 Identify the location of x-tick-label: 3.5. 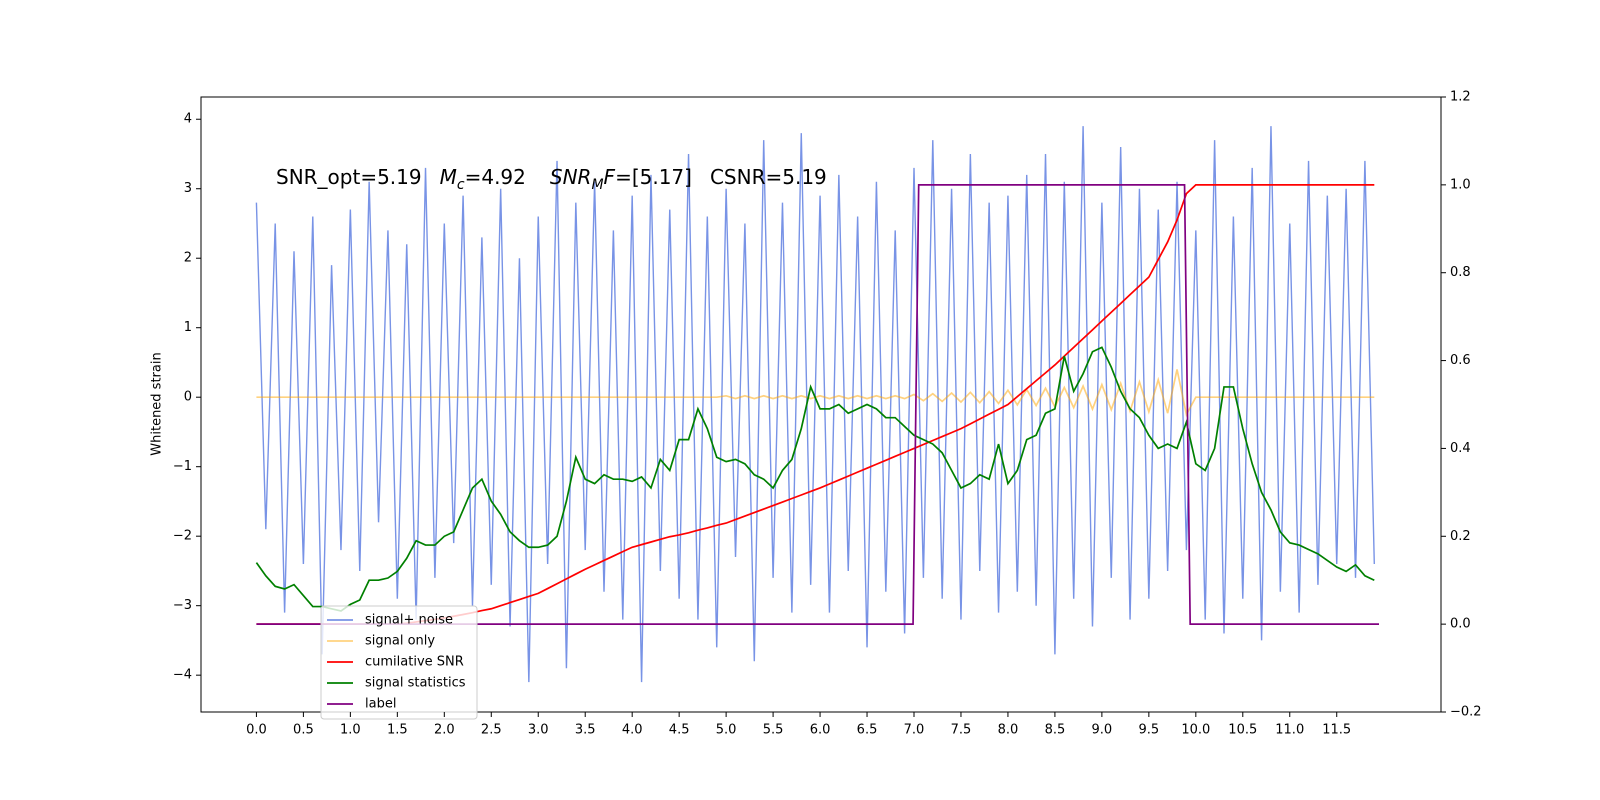
(585, 730).